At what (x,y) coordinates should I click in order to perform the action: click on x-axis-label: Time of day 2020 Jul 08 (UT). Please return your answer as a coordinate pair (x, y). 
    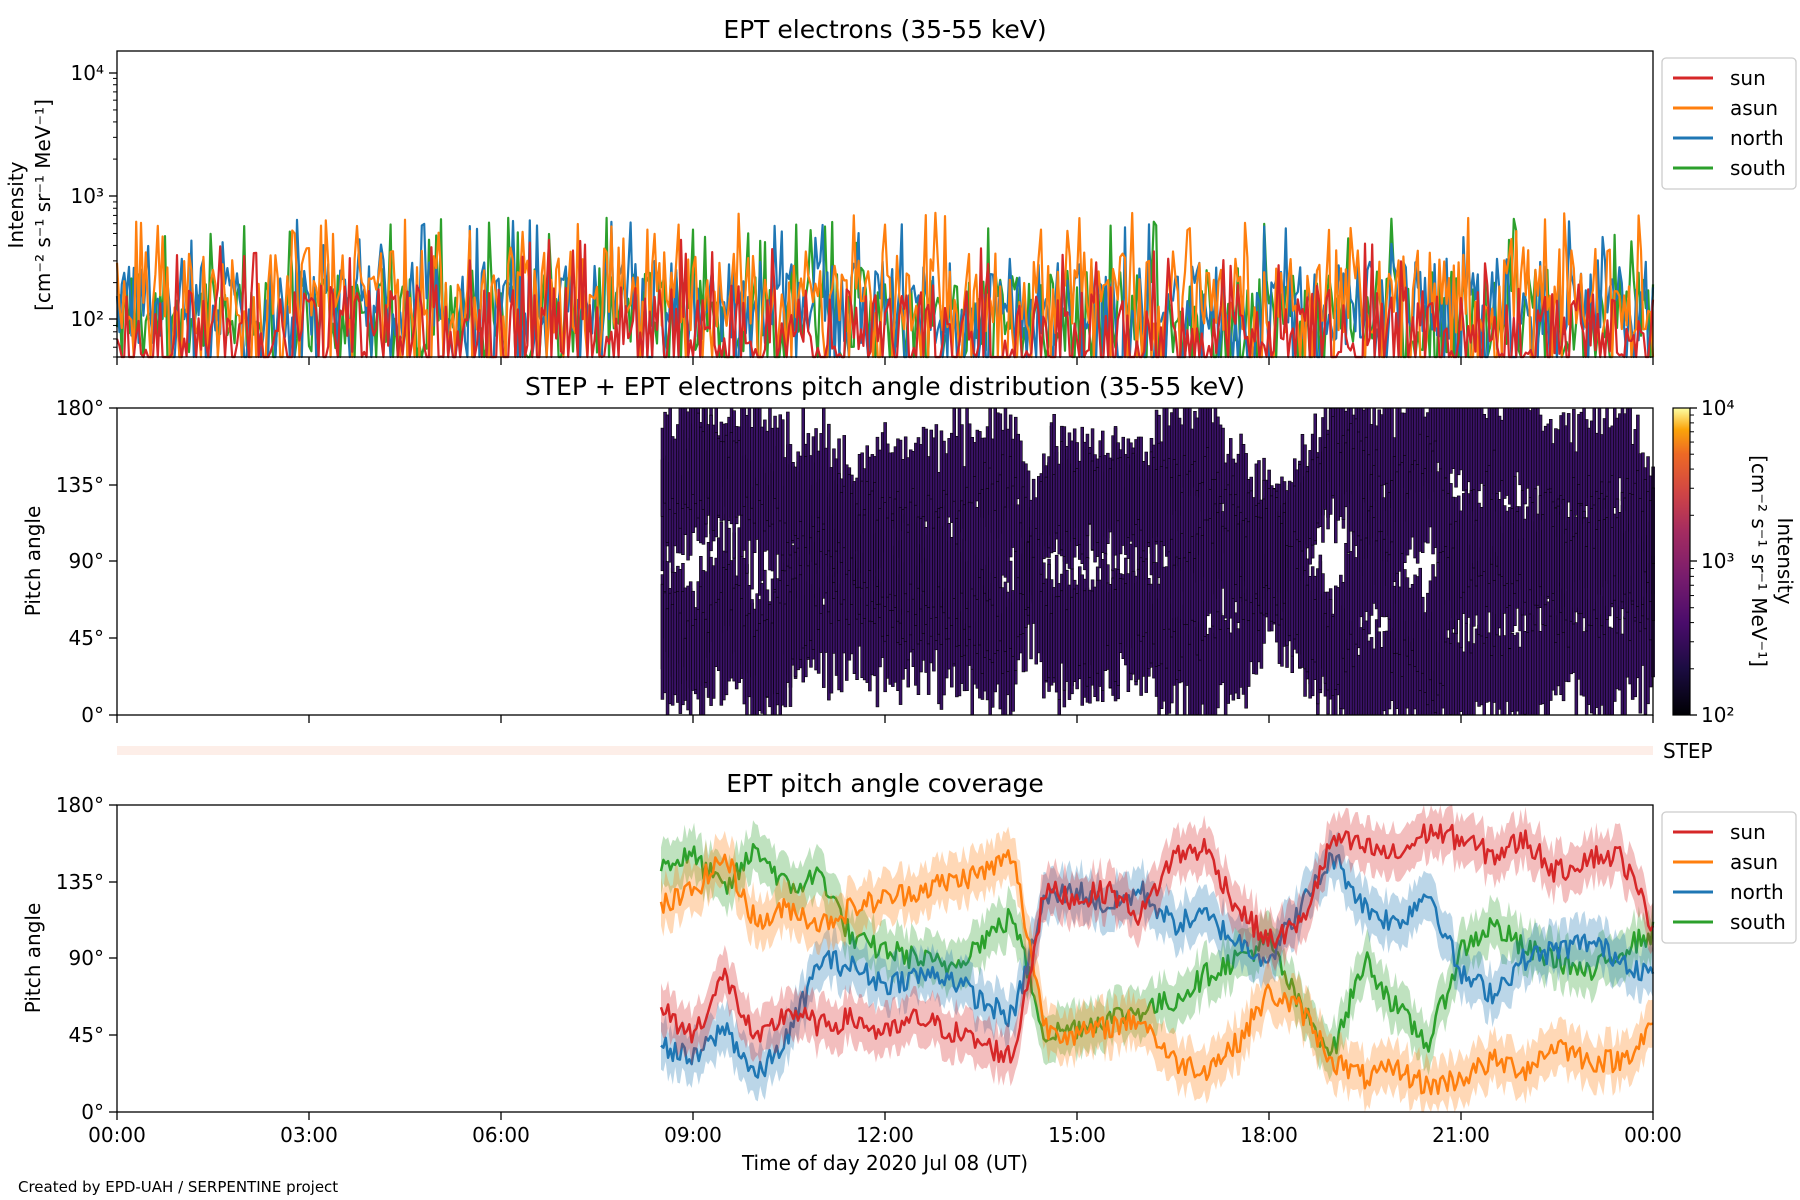
    Looking at the image, I should click on (884, 1163).